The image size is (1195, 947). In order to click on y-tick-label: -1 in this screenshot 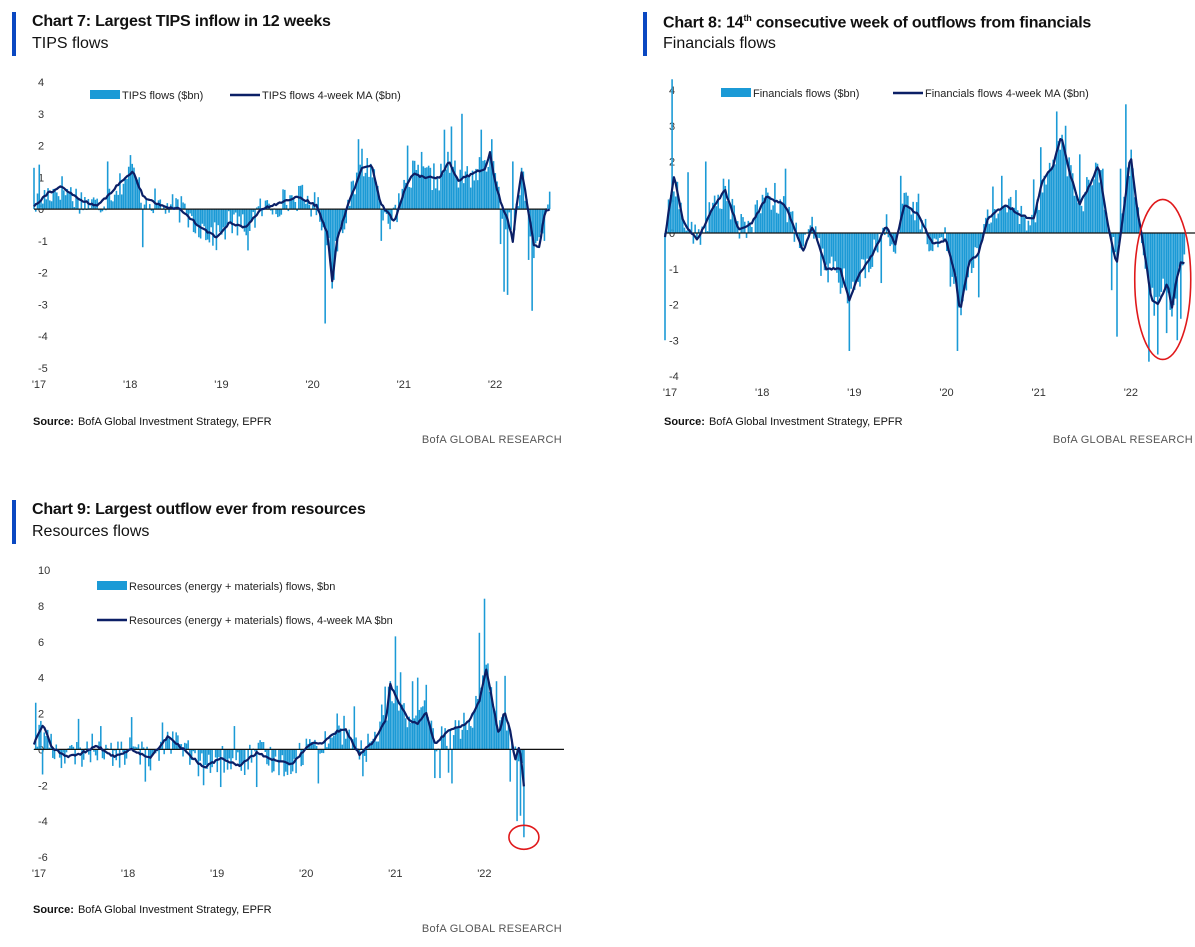, I will do `click(43, 242)`.